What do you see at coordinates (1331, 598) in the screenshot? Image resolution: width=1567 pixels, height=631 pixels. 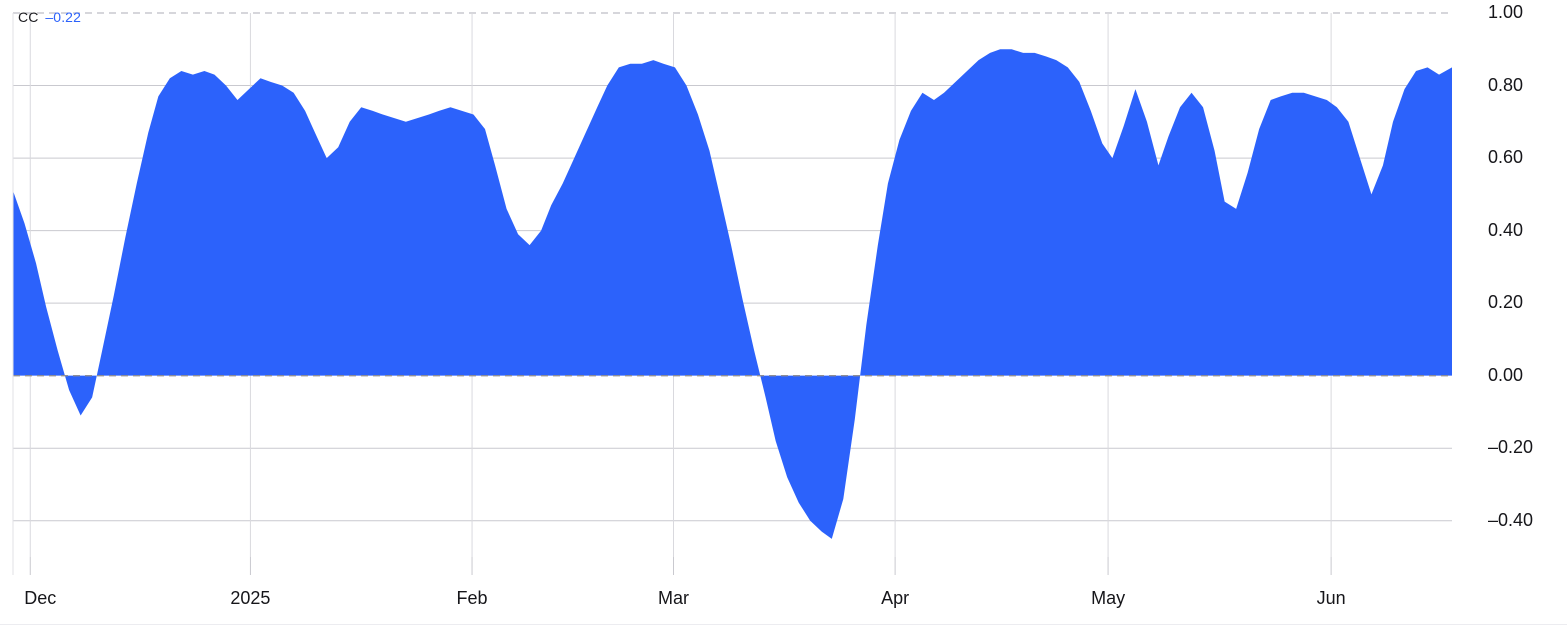 I see `x-axis-tick-label: Jun` at bounding box center [1331, 598].